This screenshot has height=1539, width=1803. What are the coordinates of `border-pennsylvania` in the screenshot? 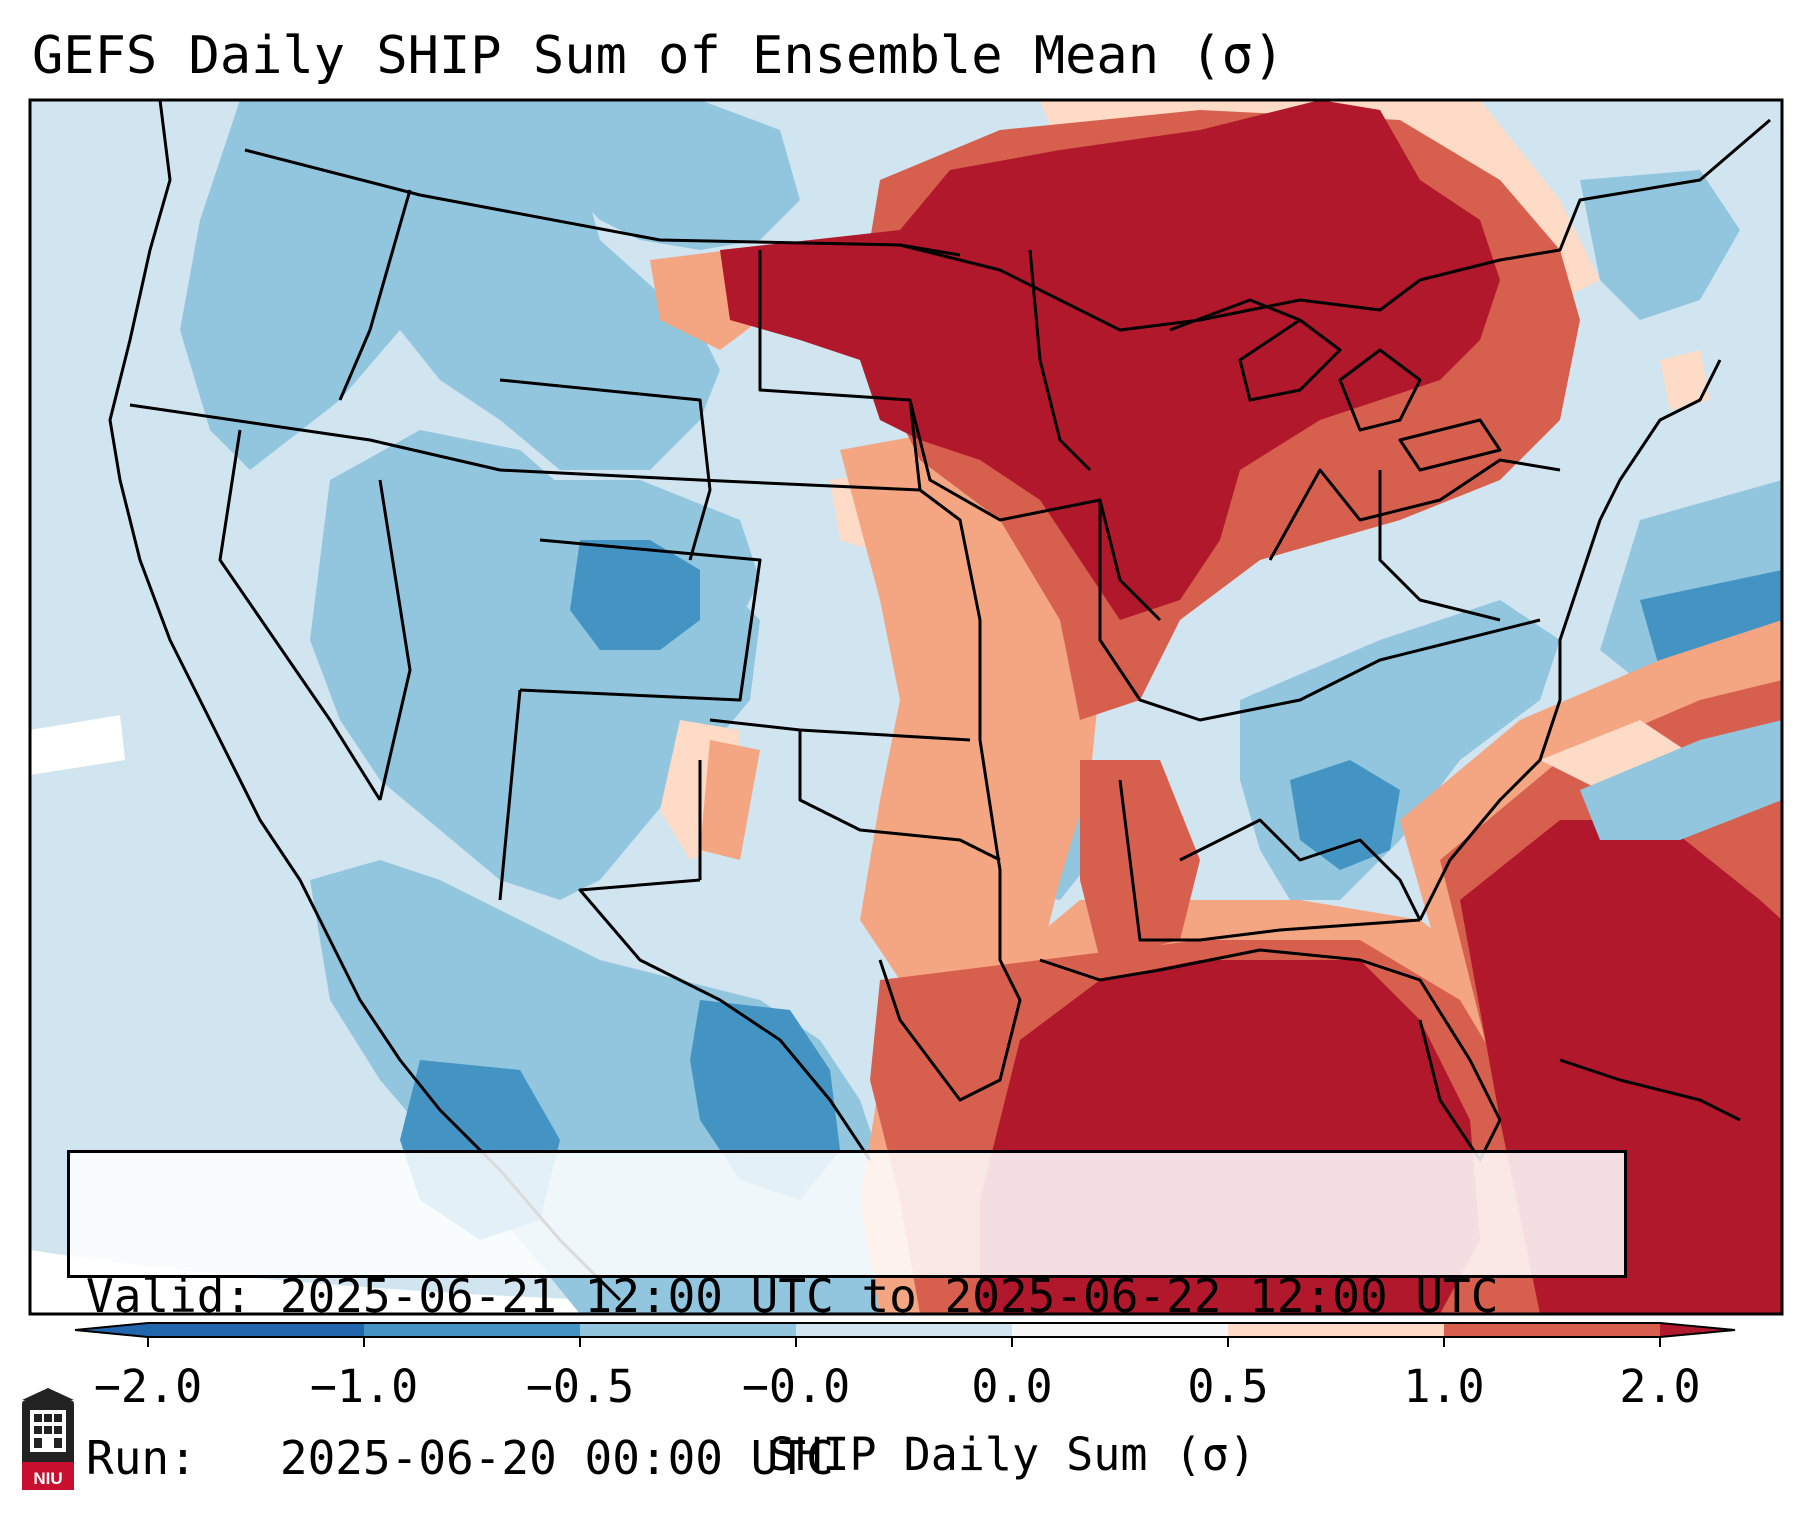 It's located at (1414, 509).